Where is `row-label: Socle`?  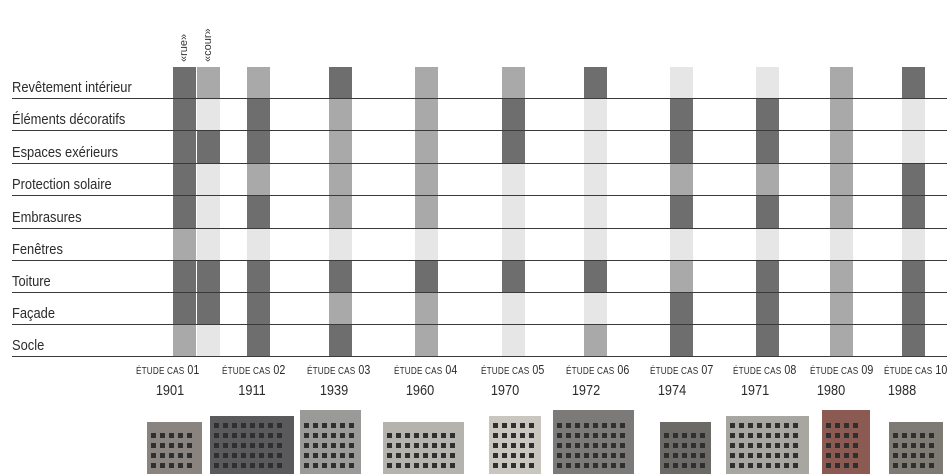
row-label: Socle is located at coordinates (28, 345).